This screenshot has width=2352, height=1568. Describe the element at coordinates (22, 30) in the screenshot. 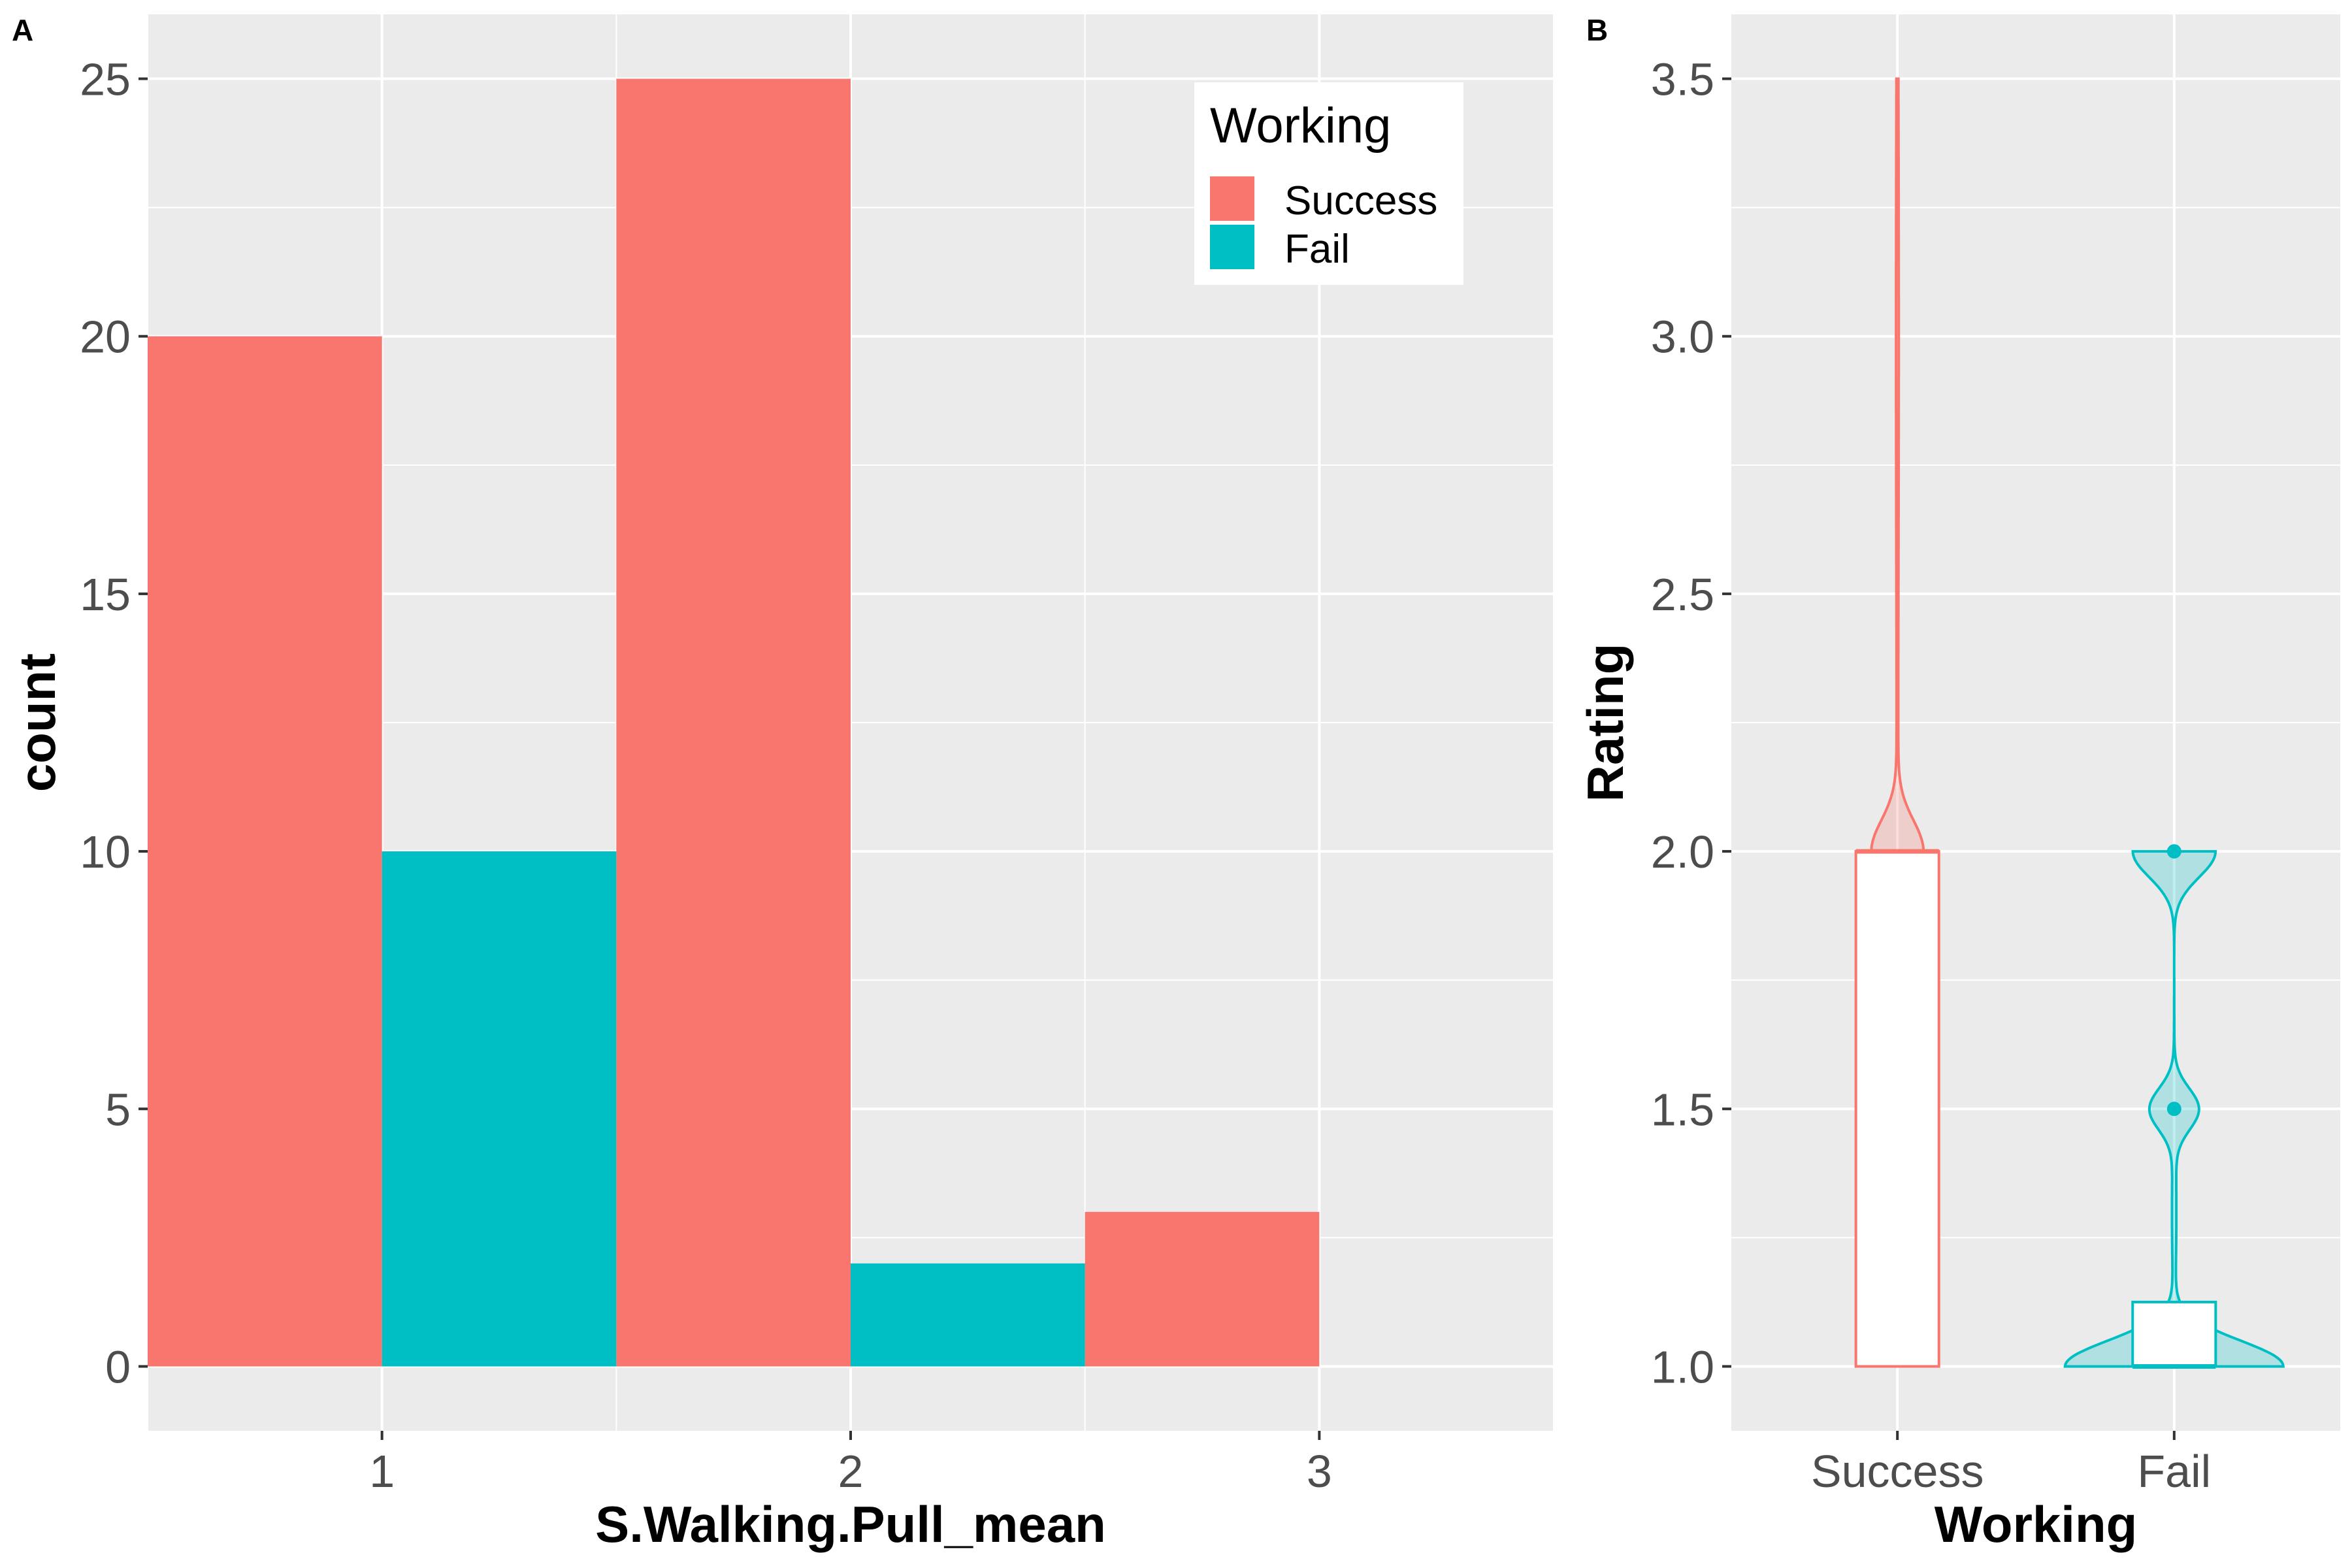

I see `panel-a-tag: A` at that location.